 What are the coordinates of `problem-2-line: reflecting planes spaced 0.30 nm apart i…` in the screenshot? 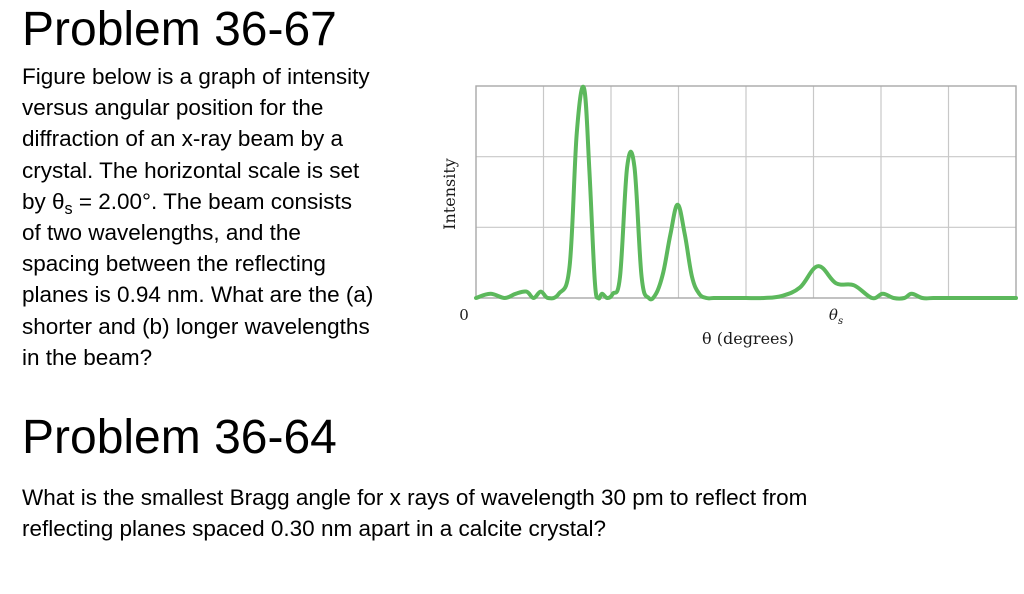 It's located at (314, 528).